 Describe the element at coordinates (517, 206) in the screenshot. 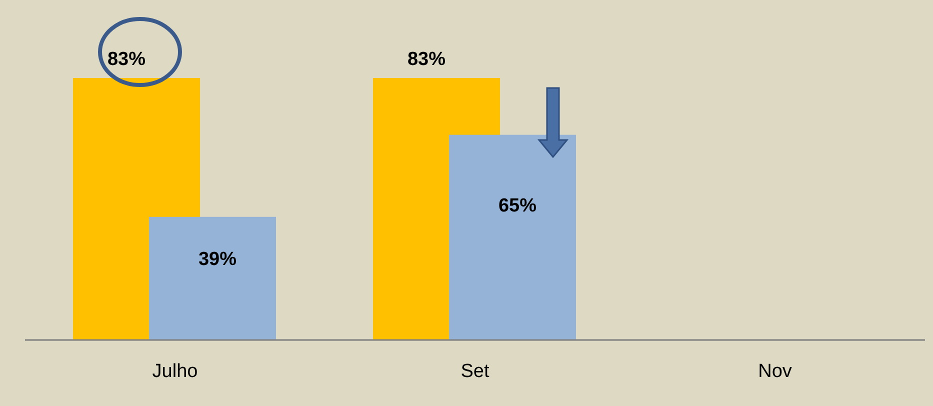

I see `data-label: 65%` at that location.